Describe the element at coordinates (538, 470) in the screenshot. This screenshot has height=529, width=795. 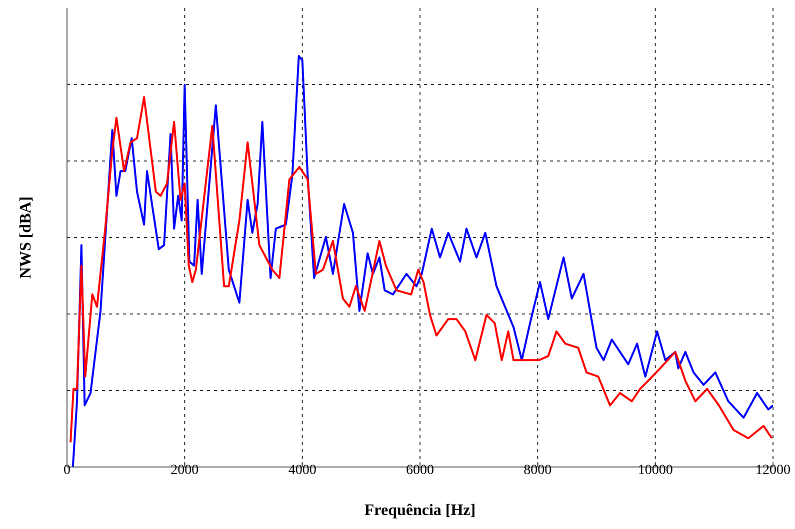
I see `x-tick-label: 8000` at that location.